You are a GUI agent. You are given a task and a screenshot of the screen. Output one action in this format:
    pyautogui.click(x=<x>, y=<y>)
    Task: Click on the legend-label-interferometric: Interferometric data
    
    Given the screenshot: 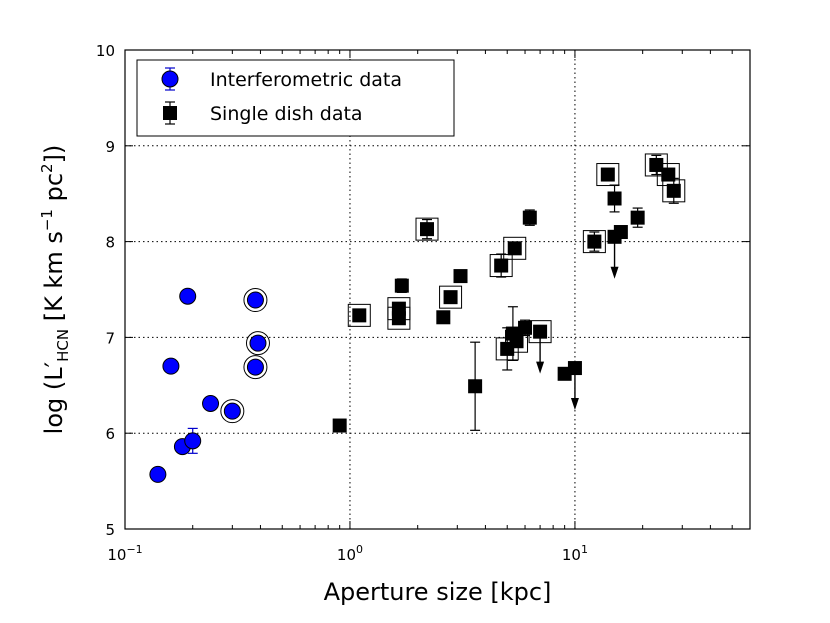 What is the action you would take?
    pyautogui.click(x=306, y=80)
    